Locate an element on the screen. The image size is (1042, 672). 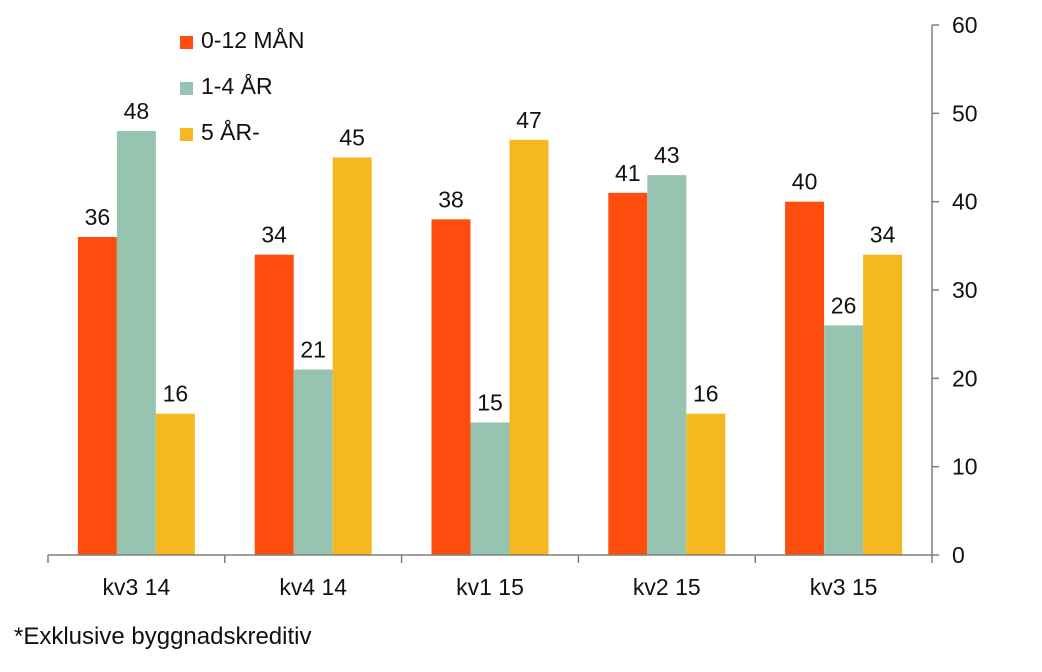
x-tick-label: kv4 14 is located at coordinates (313, 587).